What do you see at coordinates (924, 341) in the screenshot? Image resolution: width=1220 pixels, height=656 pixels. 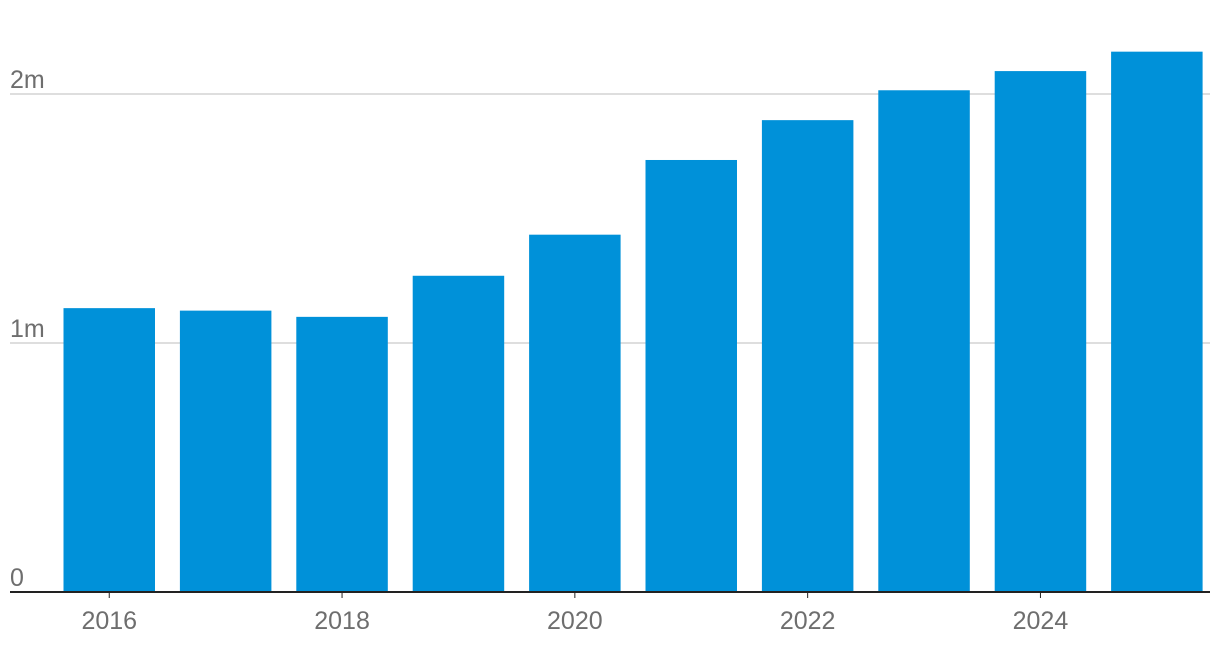 I see `bar-2023` at bounding box center [924, 341].